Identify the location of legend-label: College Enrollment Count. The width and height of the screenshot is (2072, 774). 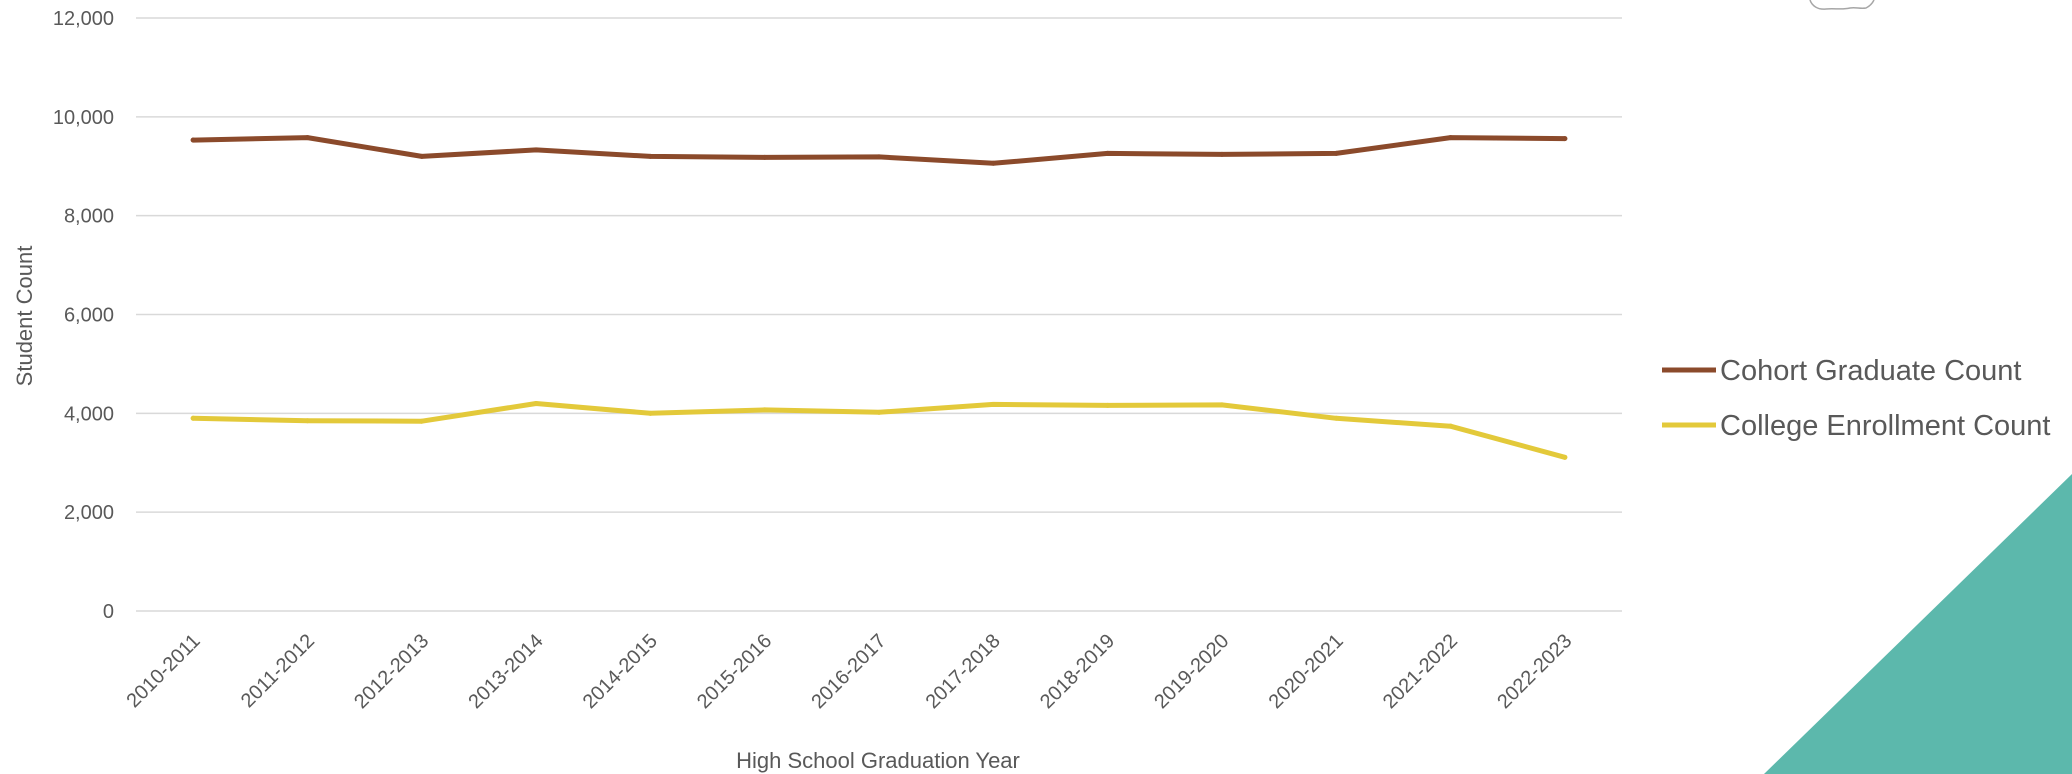
(1885, 426).